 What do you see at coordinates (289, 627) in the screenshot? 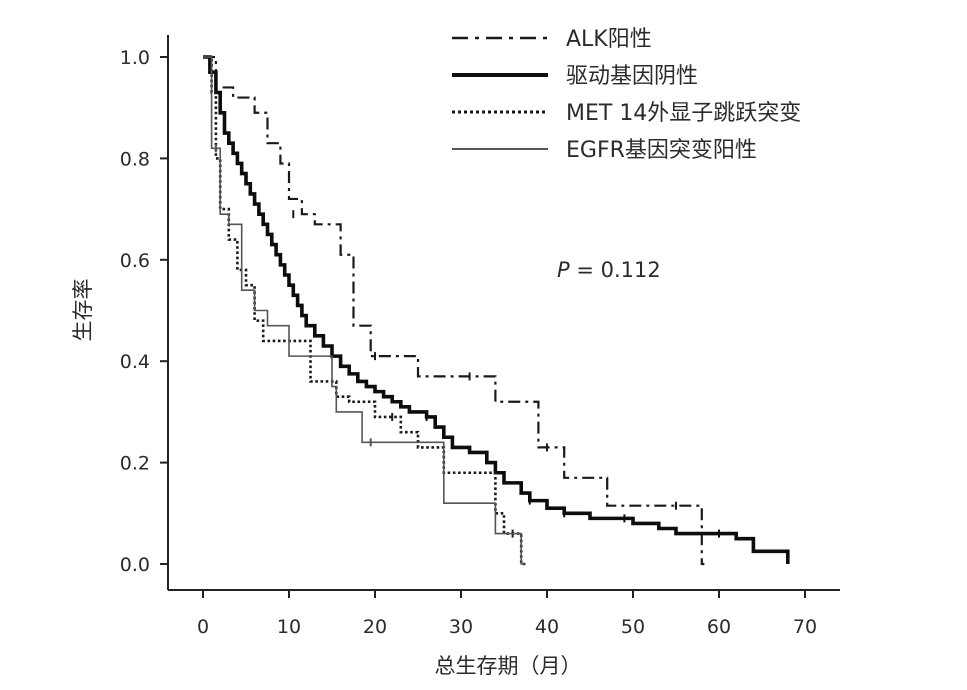
I see `x-tick-label: 10` at bounding box center [289, 627].